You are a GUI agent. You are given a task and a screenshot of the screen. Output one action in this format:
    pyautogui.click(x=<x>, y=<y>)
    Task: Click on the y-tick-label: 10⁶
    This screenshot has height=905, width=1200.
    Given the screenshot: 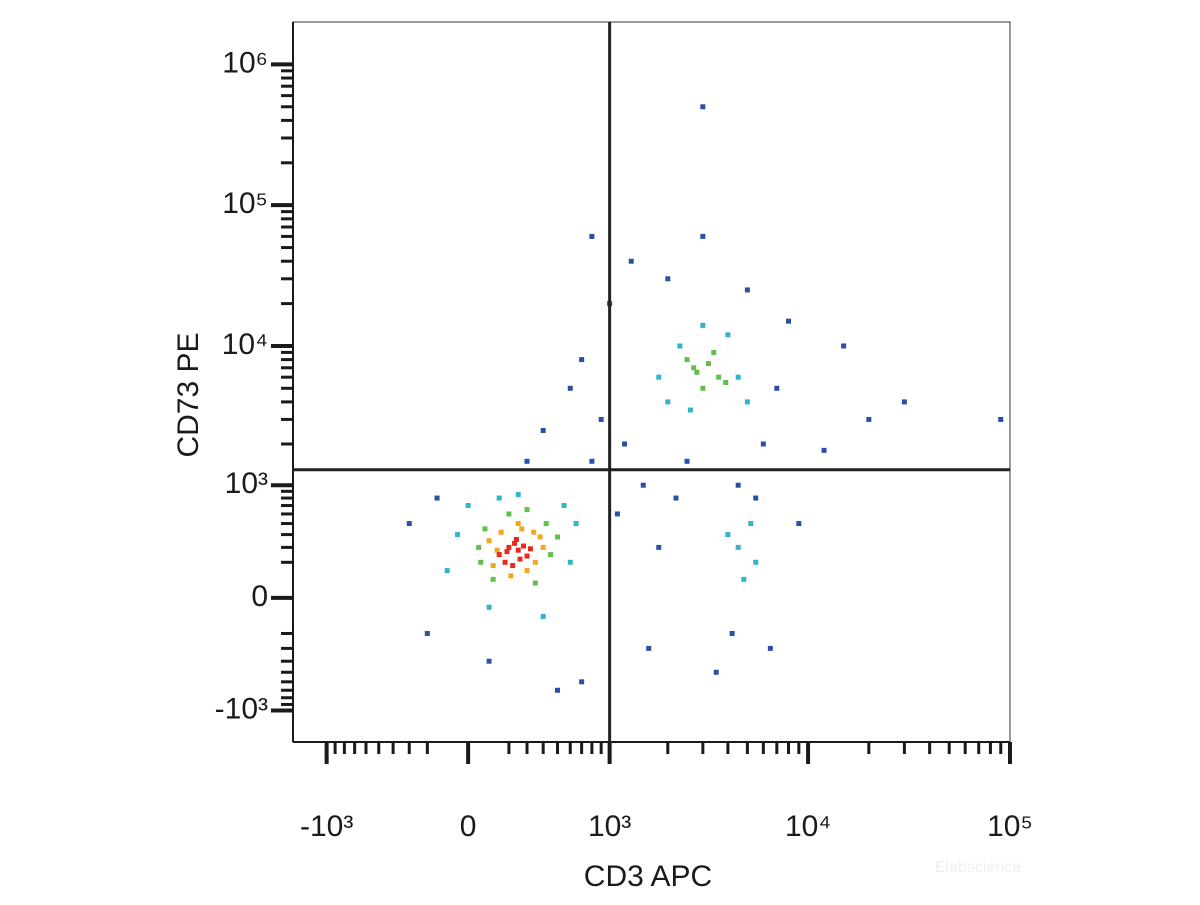 What is the action you would take?
    pyautogui.click(x=245, y=62)
    